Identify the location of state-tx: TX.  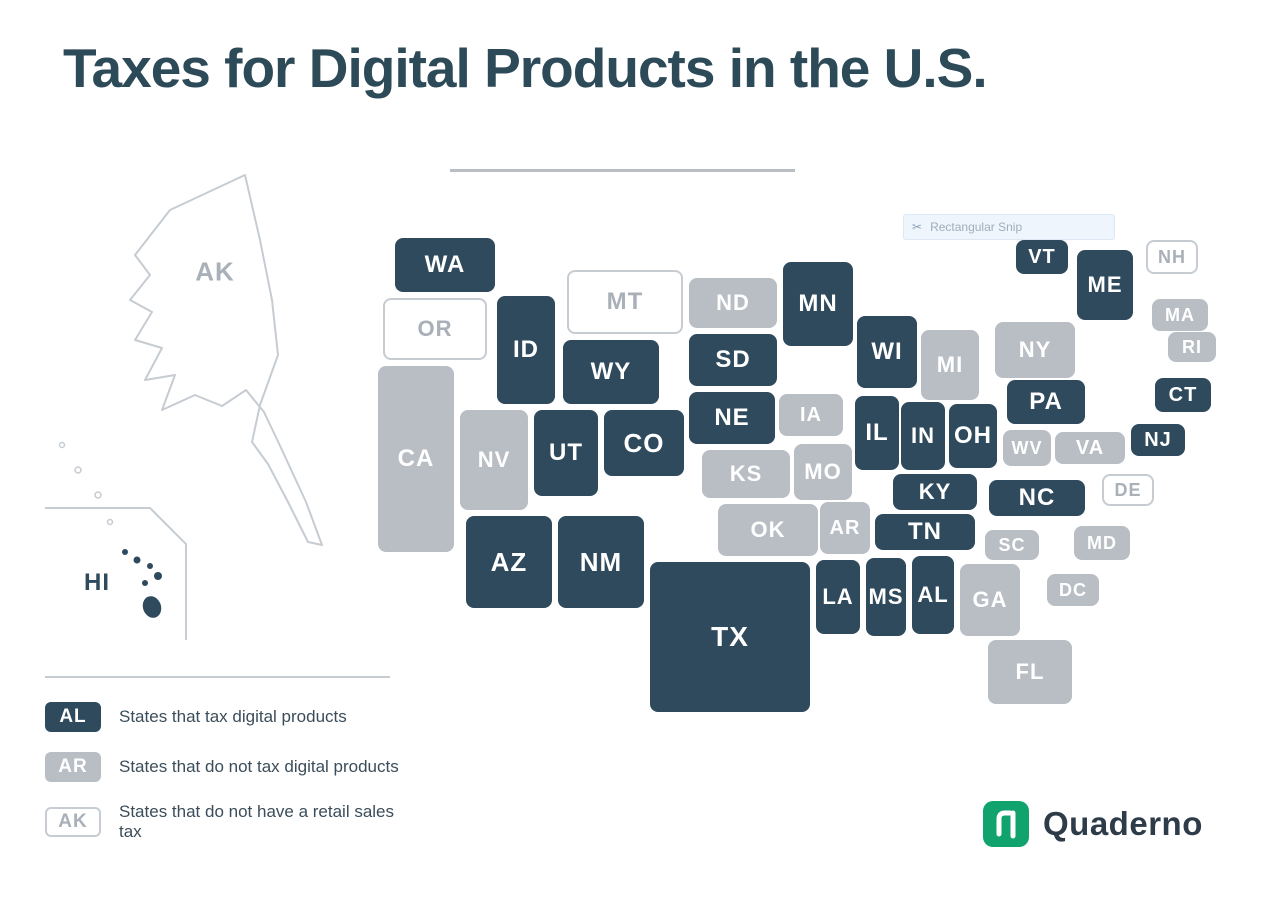
(730, 637).